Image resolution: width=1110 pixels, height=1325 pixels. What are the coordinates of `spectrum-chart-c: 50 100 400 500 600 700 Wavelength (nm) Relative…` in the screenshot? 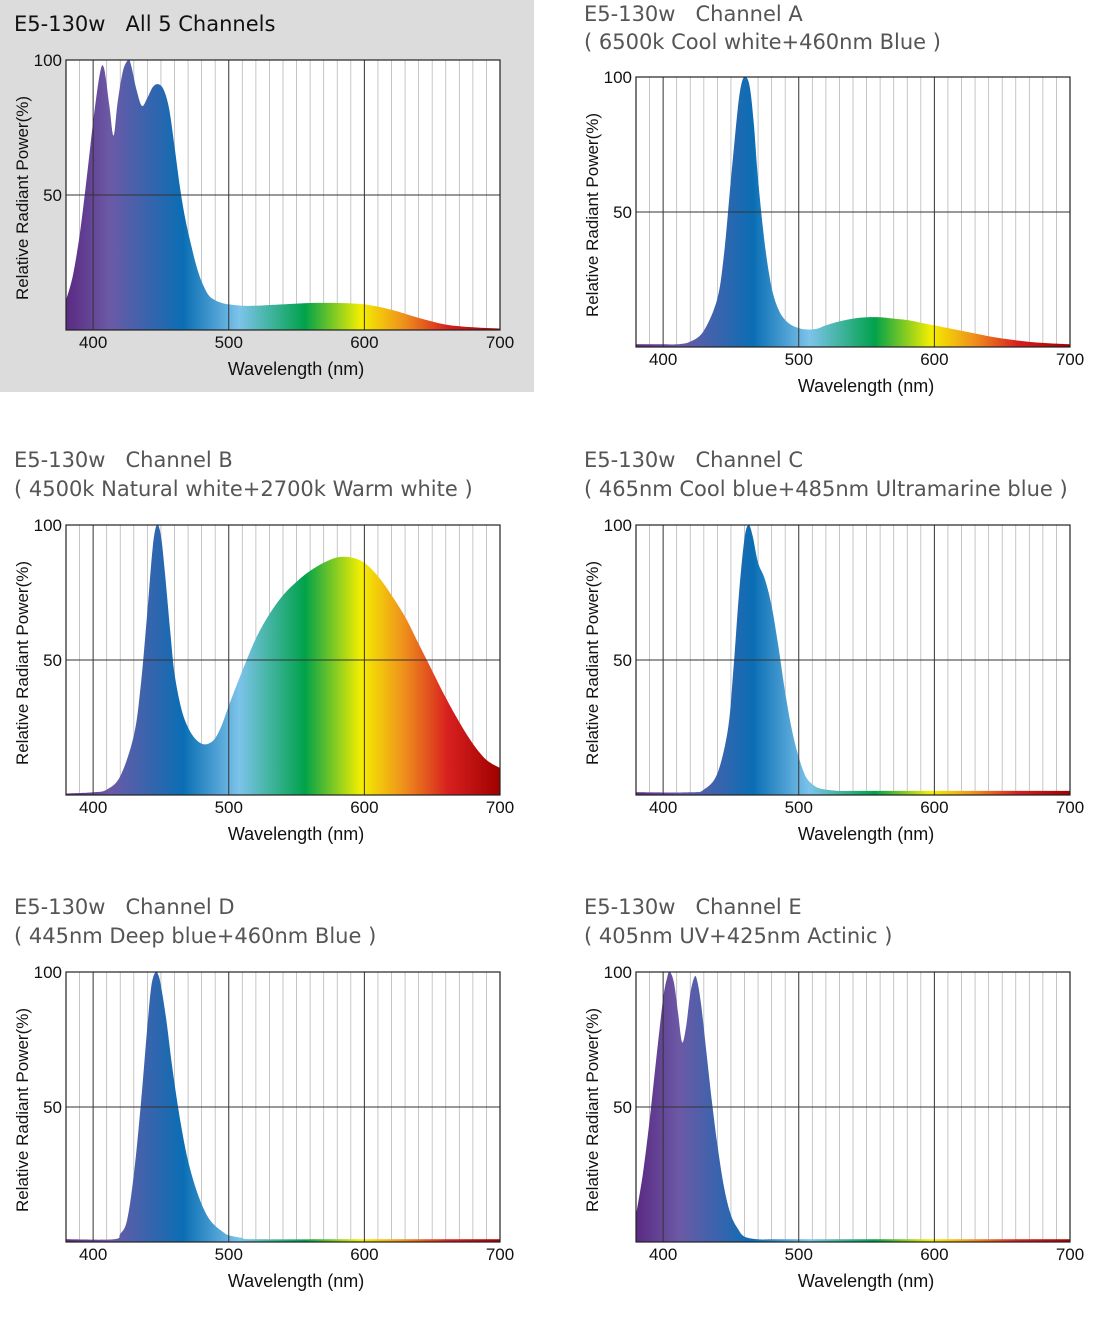 It's located at (833, 680).